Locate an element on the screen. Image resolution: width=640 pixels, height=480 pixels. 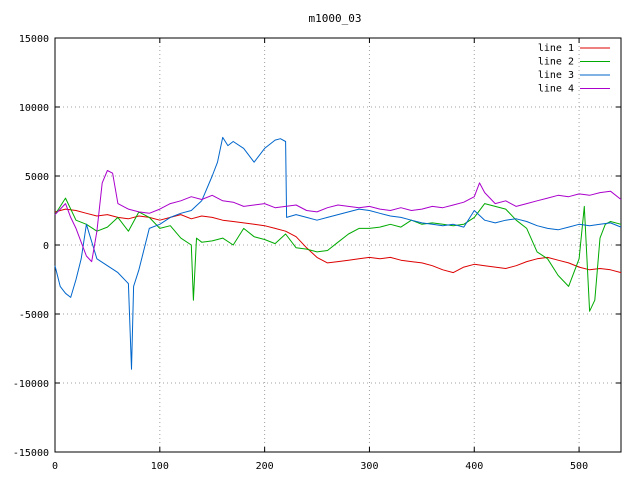
legend: line 1 line 2 line 3 line 4 is located at coordinates (574, 69).